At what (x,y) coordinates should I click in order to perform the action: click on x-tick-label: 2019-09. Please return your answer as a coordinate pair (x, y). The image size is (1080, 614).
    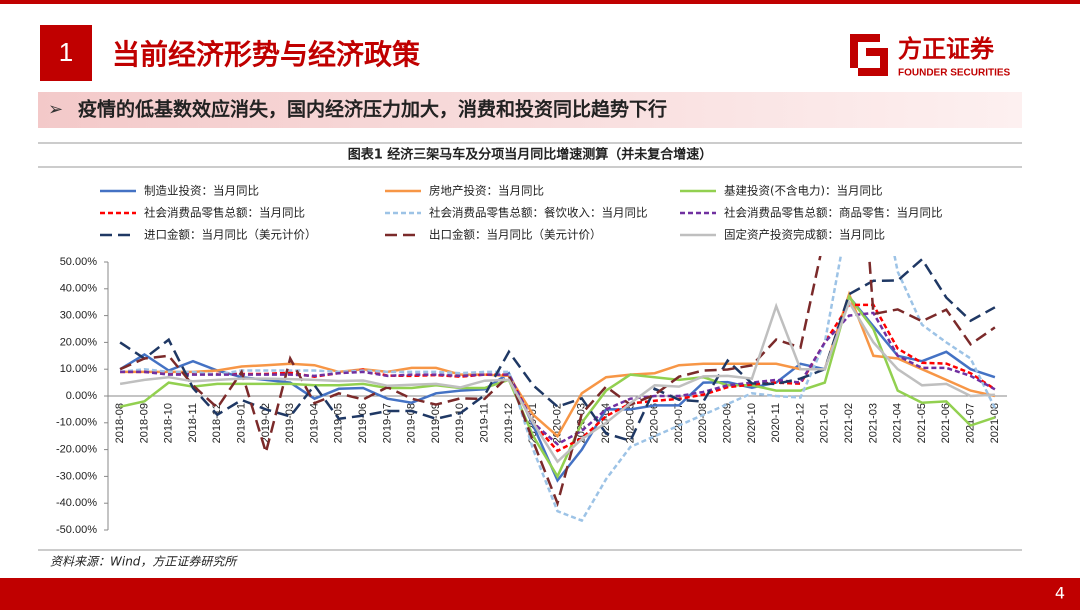
    Looking at the image, I should click on (436, 423).